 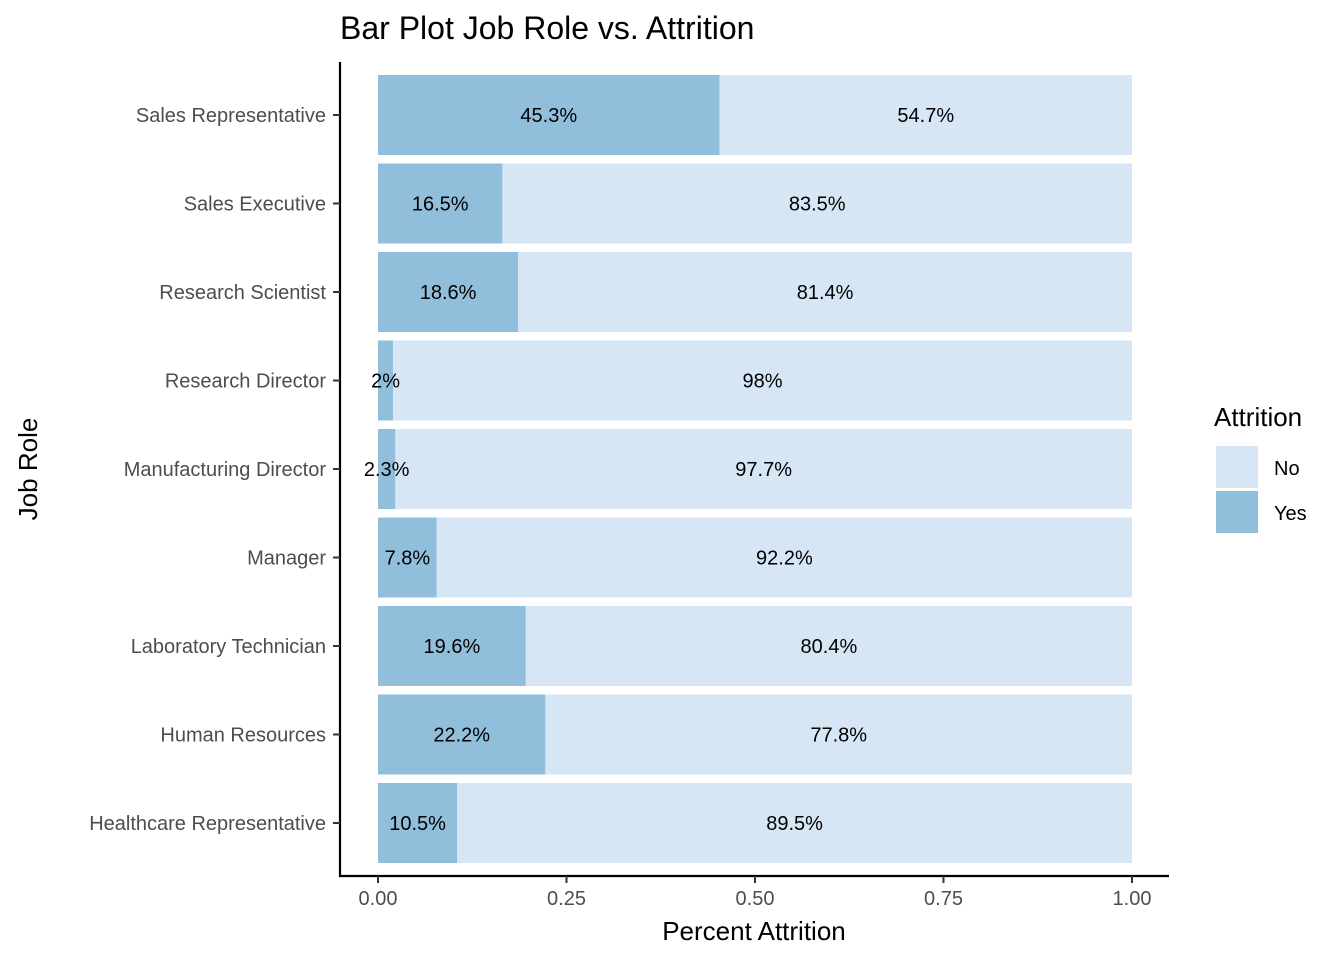 I want to click on x-tick-label-0-75: 0.75, so click(x=943, y=899).